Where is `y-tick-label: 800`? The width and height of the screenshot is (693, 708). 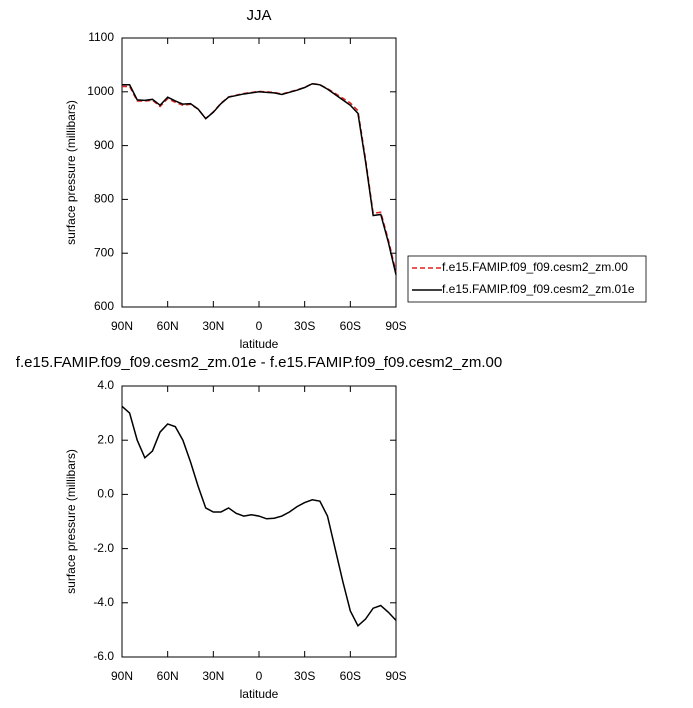 y-tick-label: 800 is located at coordinates (104, 199).